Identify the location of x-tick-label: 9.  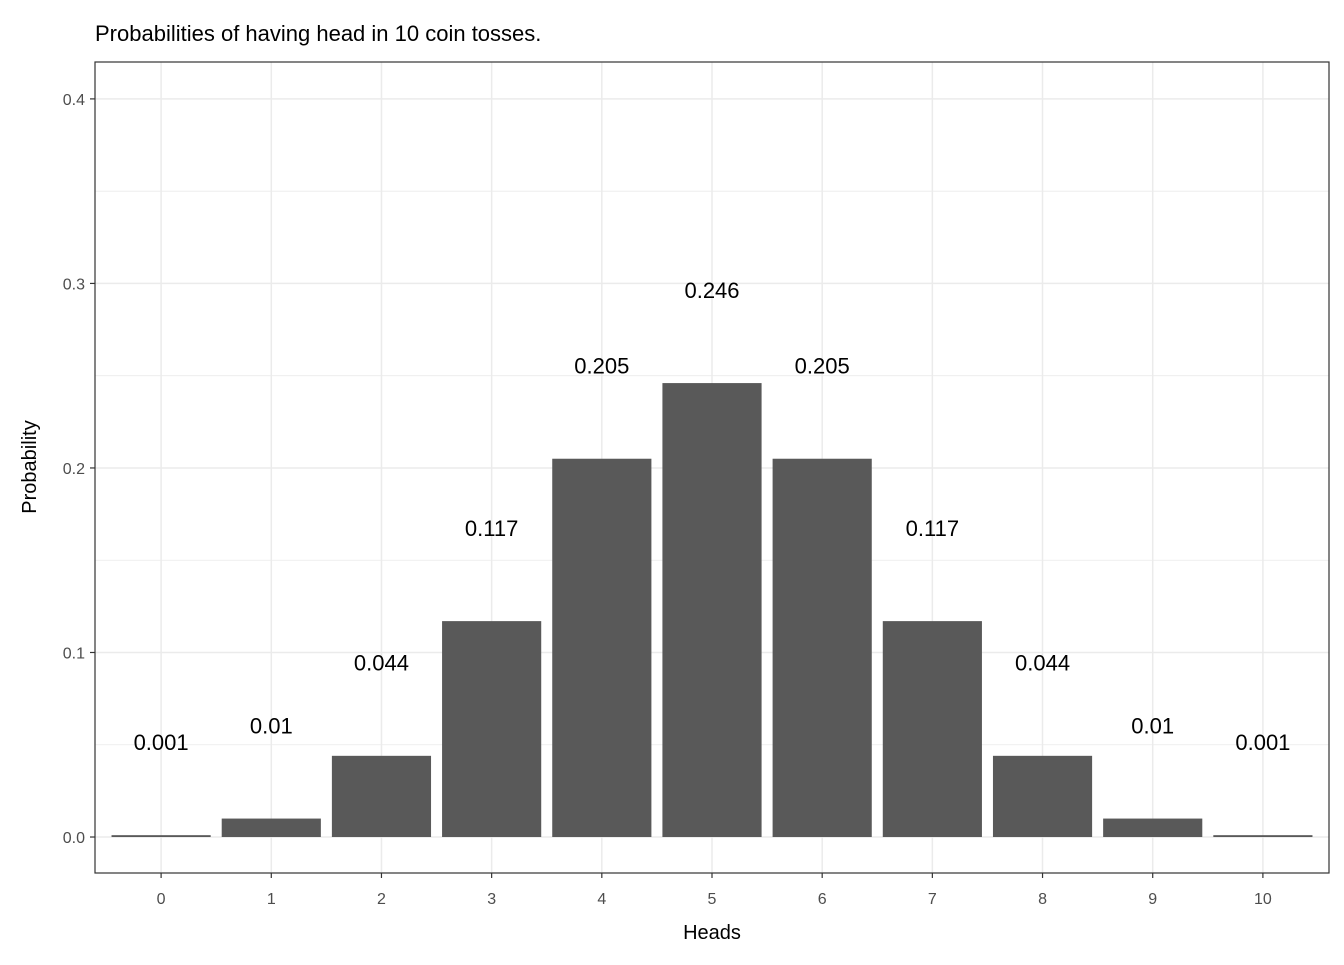
(1152, 899).